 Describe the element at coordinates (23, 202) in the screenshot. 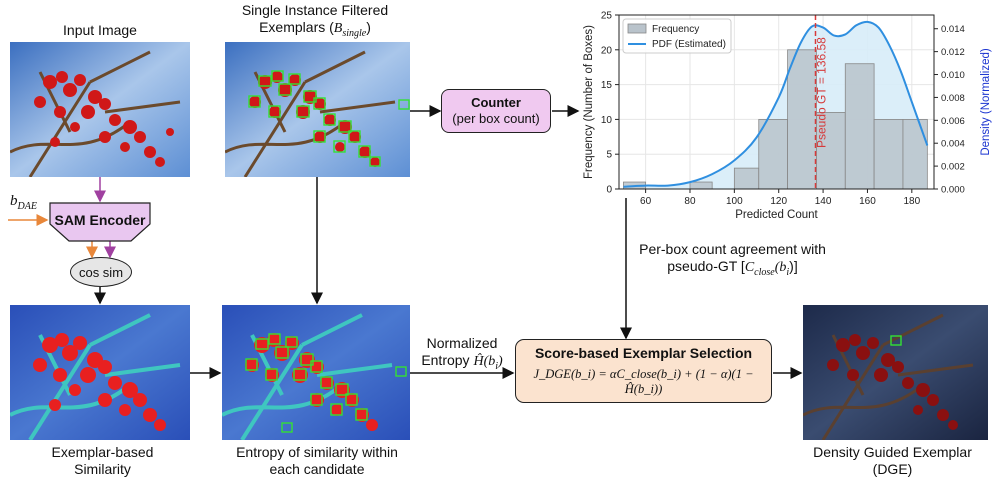

I see `b-dae-label: bDAE` at that location.